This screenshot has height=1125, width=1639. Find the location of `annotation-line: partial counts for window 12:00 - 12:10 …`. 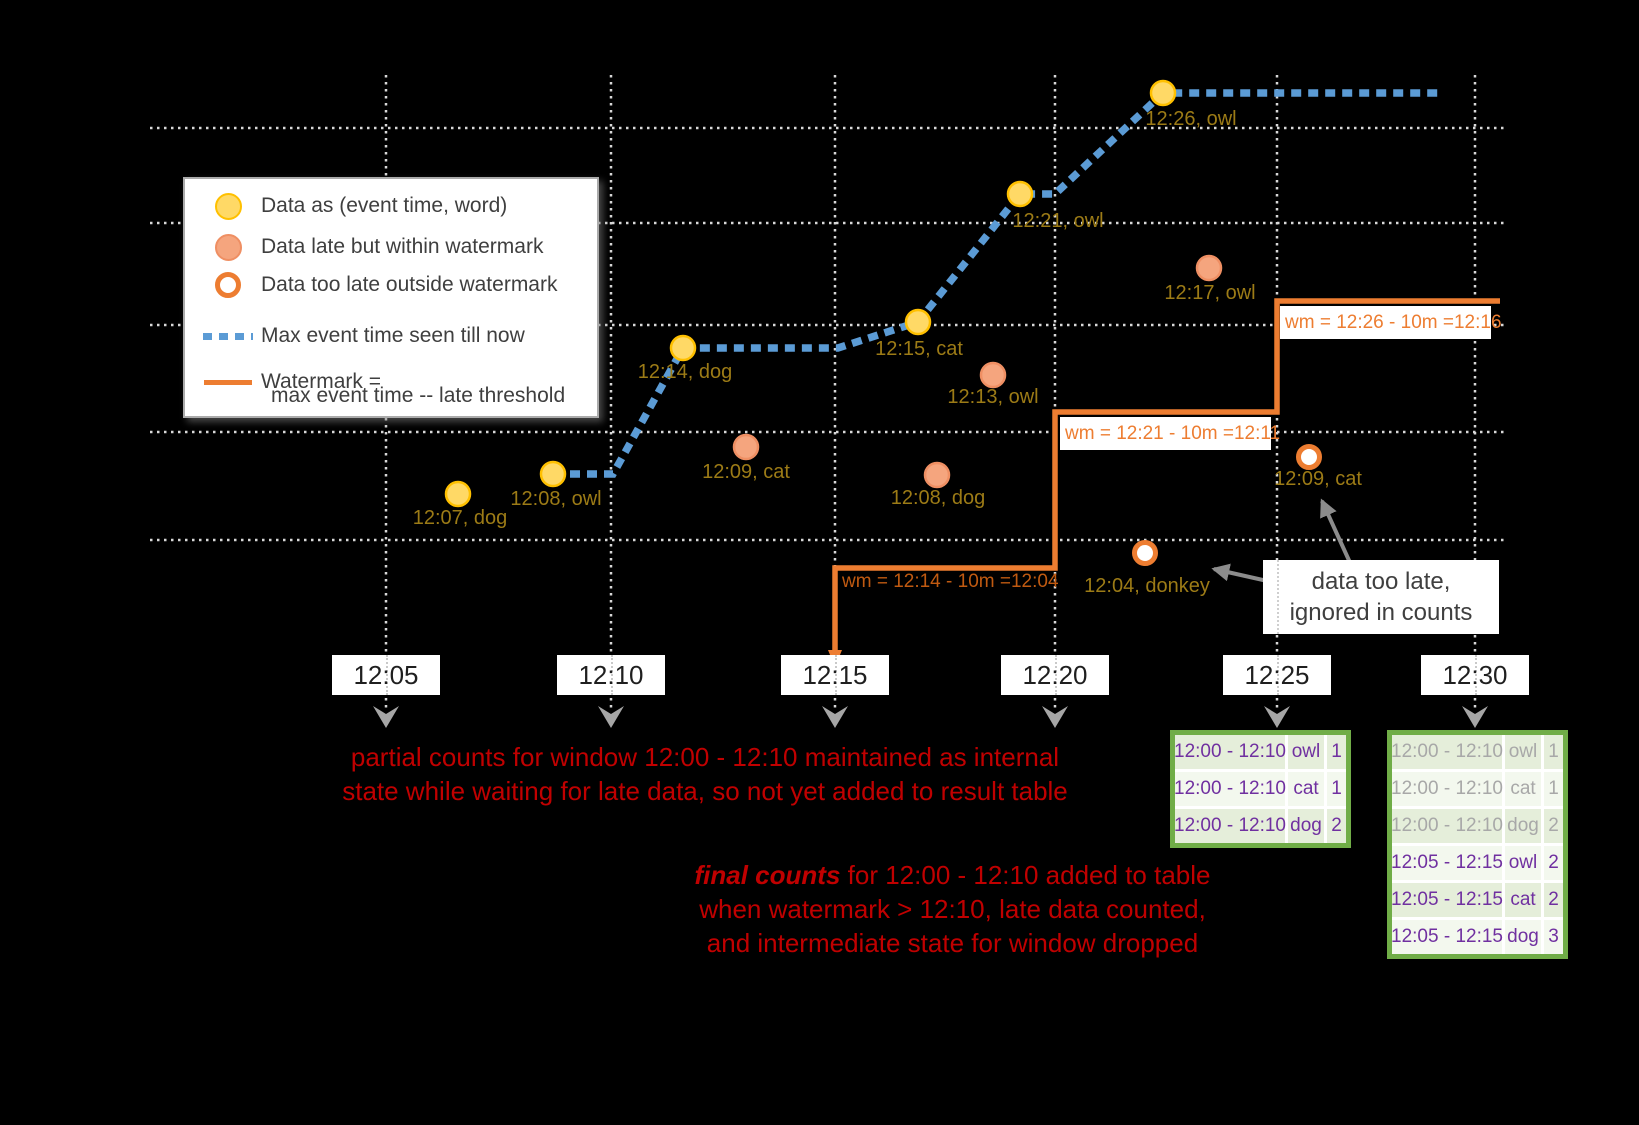

annotation-line: partial counts for window 12:00 - 12:10 … is located at coordinates (705, 757).